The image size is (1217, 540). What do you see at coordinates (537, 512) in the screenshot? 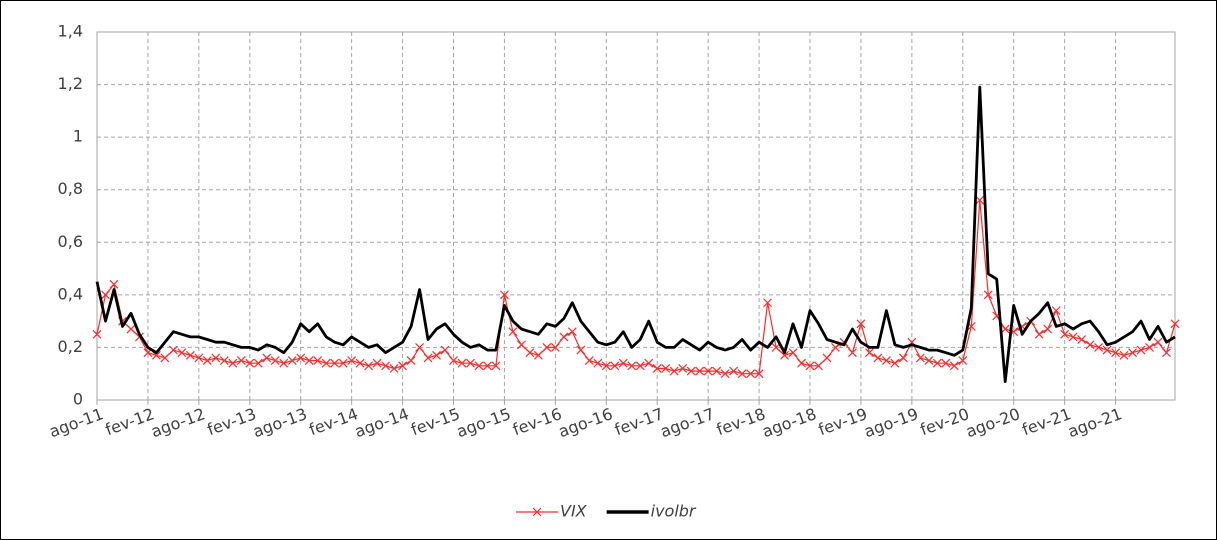
I see `legend-marker` at bounding box center [537, 512].